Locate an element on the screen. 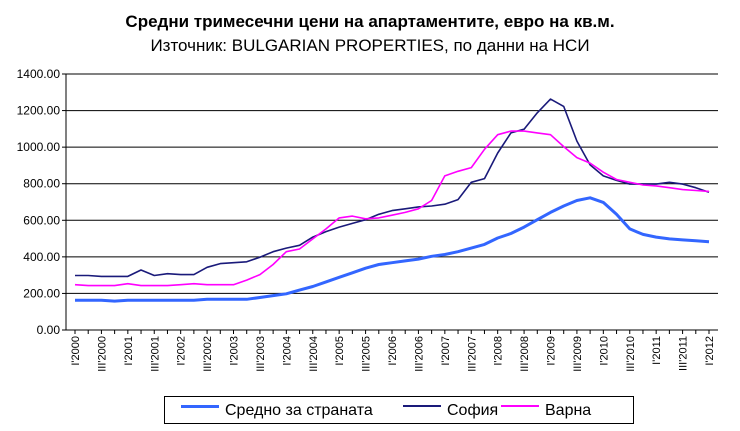 This screenshot has height=431, width=740. x-tick-label: III'2008 is located at coordinates (525, 354).